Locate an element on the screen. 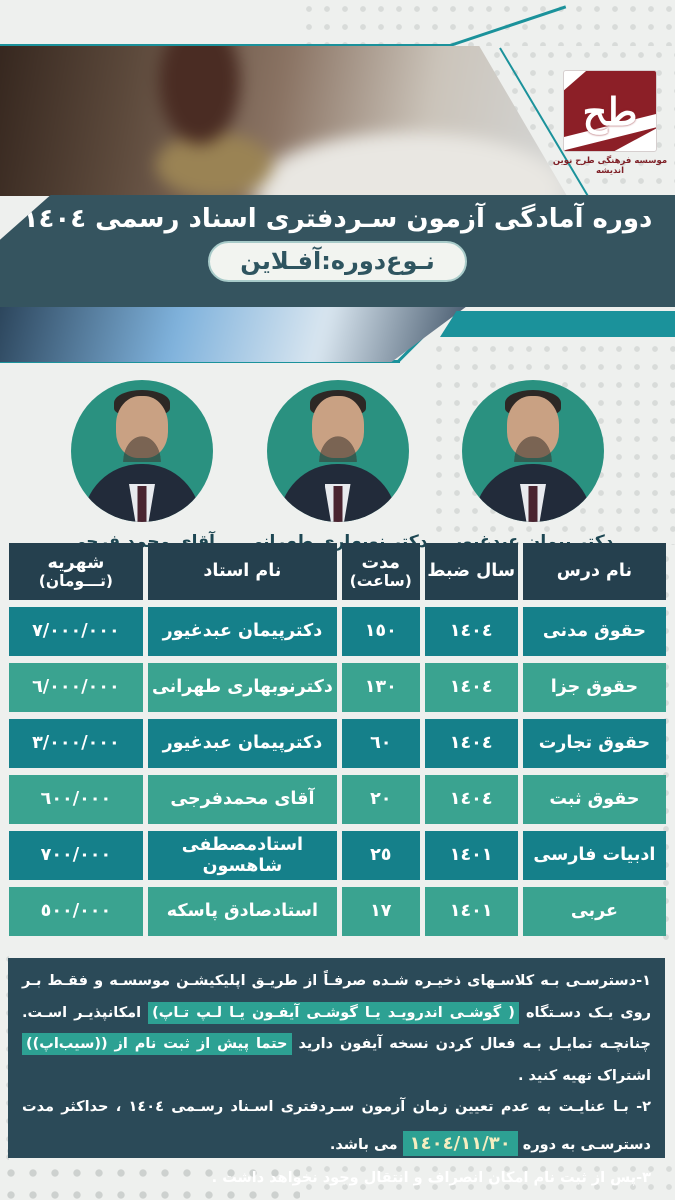 The width and height of the screenshot is (675, 1200). header-photo-stamp is located at coordinates (283, 121).